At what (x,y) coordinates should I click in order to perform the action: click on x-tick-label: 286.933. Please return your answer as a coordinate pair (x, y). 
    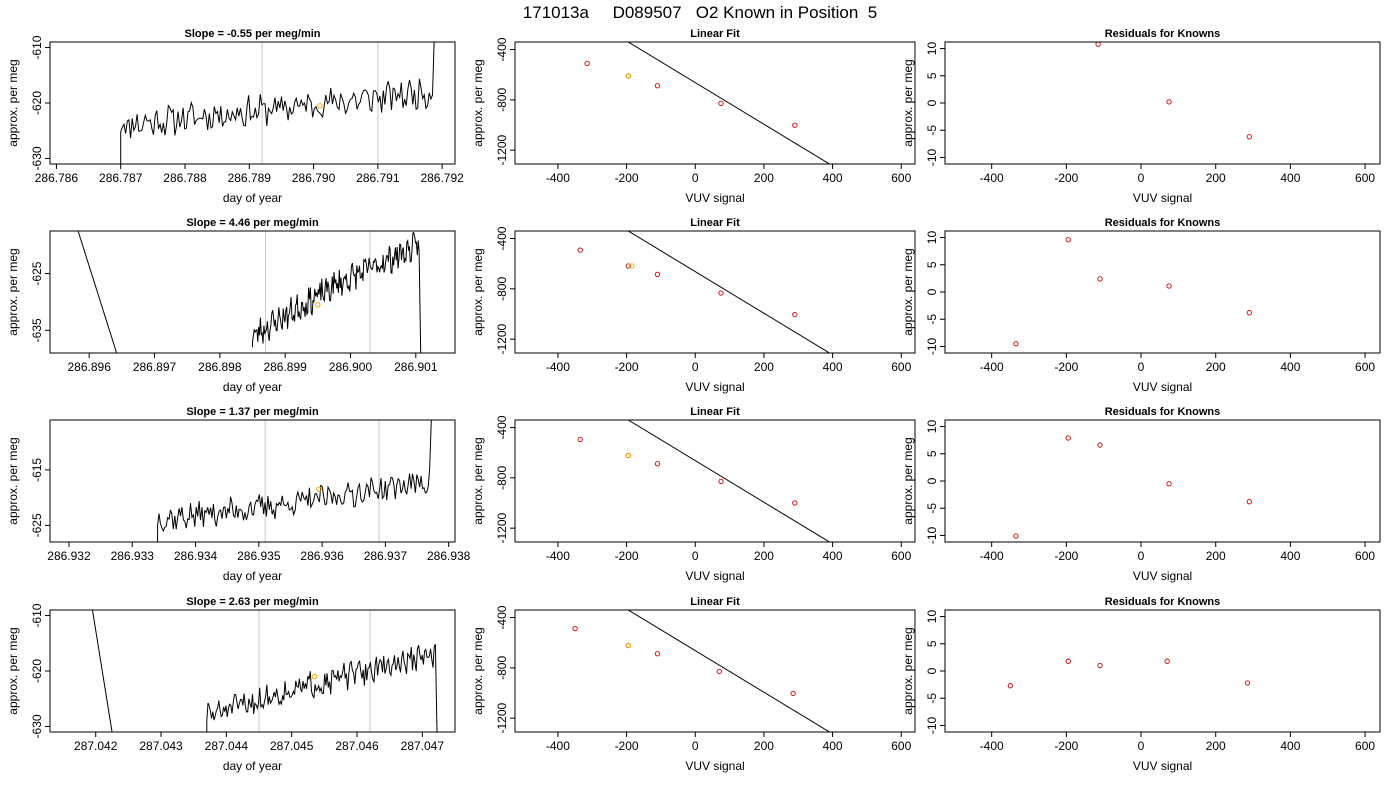
    Looking at the image, I should click on (133, 556).